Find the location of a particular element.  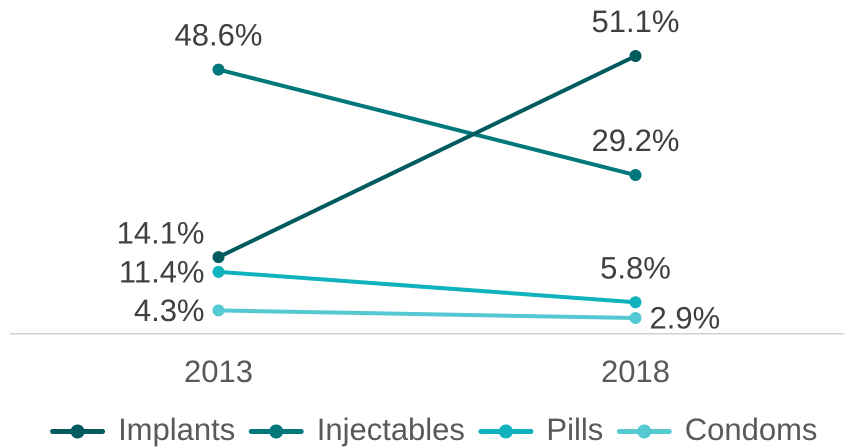

data-label: 48.6% is located at coordinates (218, 35).